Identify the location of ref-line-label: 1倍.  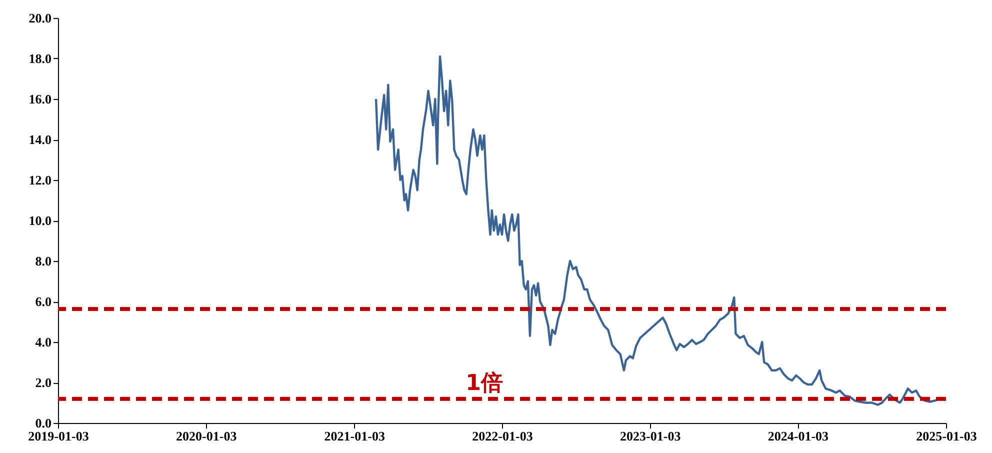
(484, 383).